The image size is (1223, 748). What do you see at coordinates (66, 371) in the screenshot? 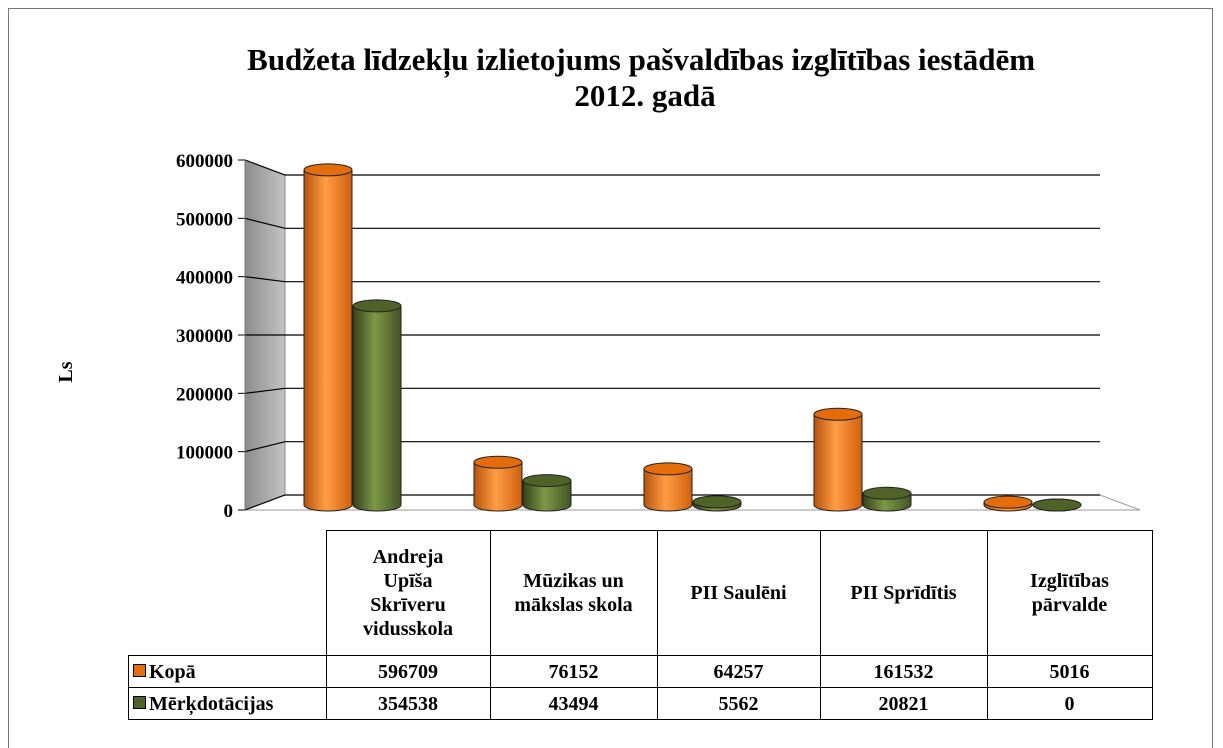
I see `y-axis-label: Ls` at bounding box center [66, 371].